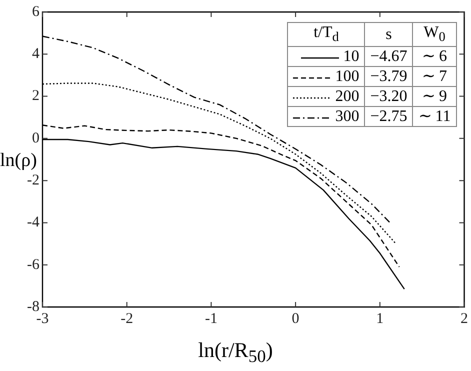 This screenshot has height=371, width=471. What do you see at coordinates (326, 34) in the screenshot?
I see `legend-title: t/T$_{d}$` at bounding box center [326, 34].